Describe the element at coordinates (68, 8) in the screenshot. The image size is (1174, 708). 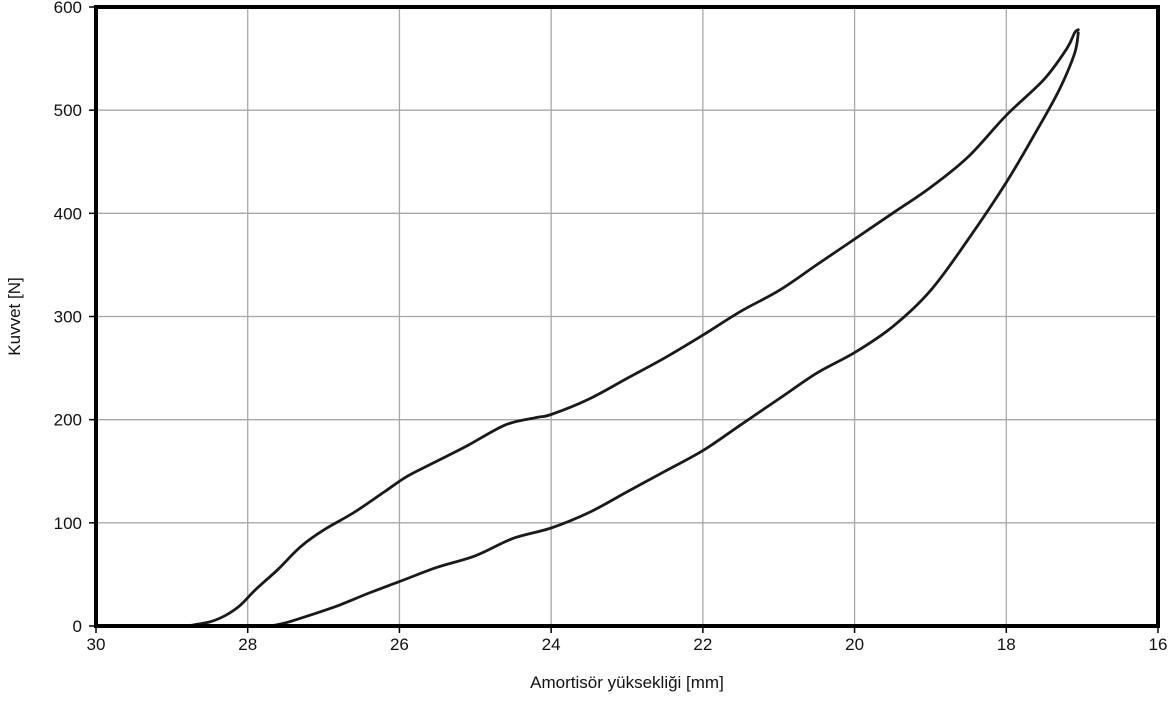
I see `y-tick-label: 600` at that location.